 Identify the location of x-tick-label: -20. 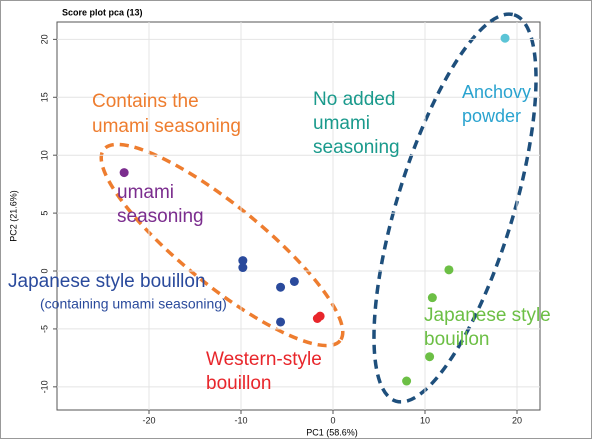
(148, 420).